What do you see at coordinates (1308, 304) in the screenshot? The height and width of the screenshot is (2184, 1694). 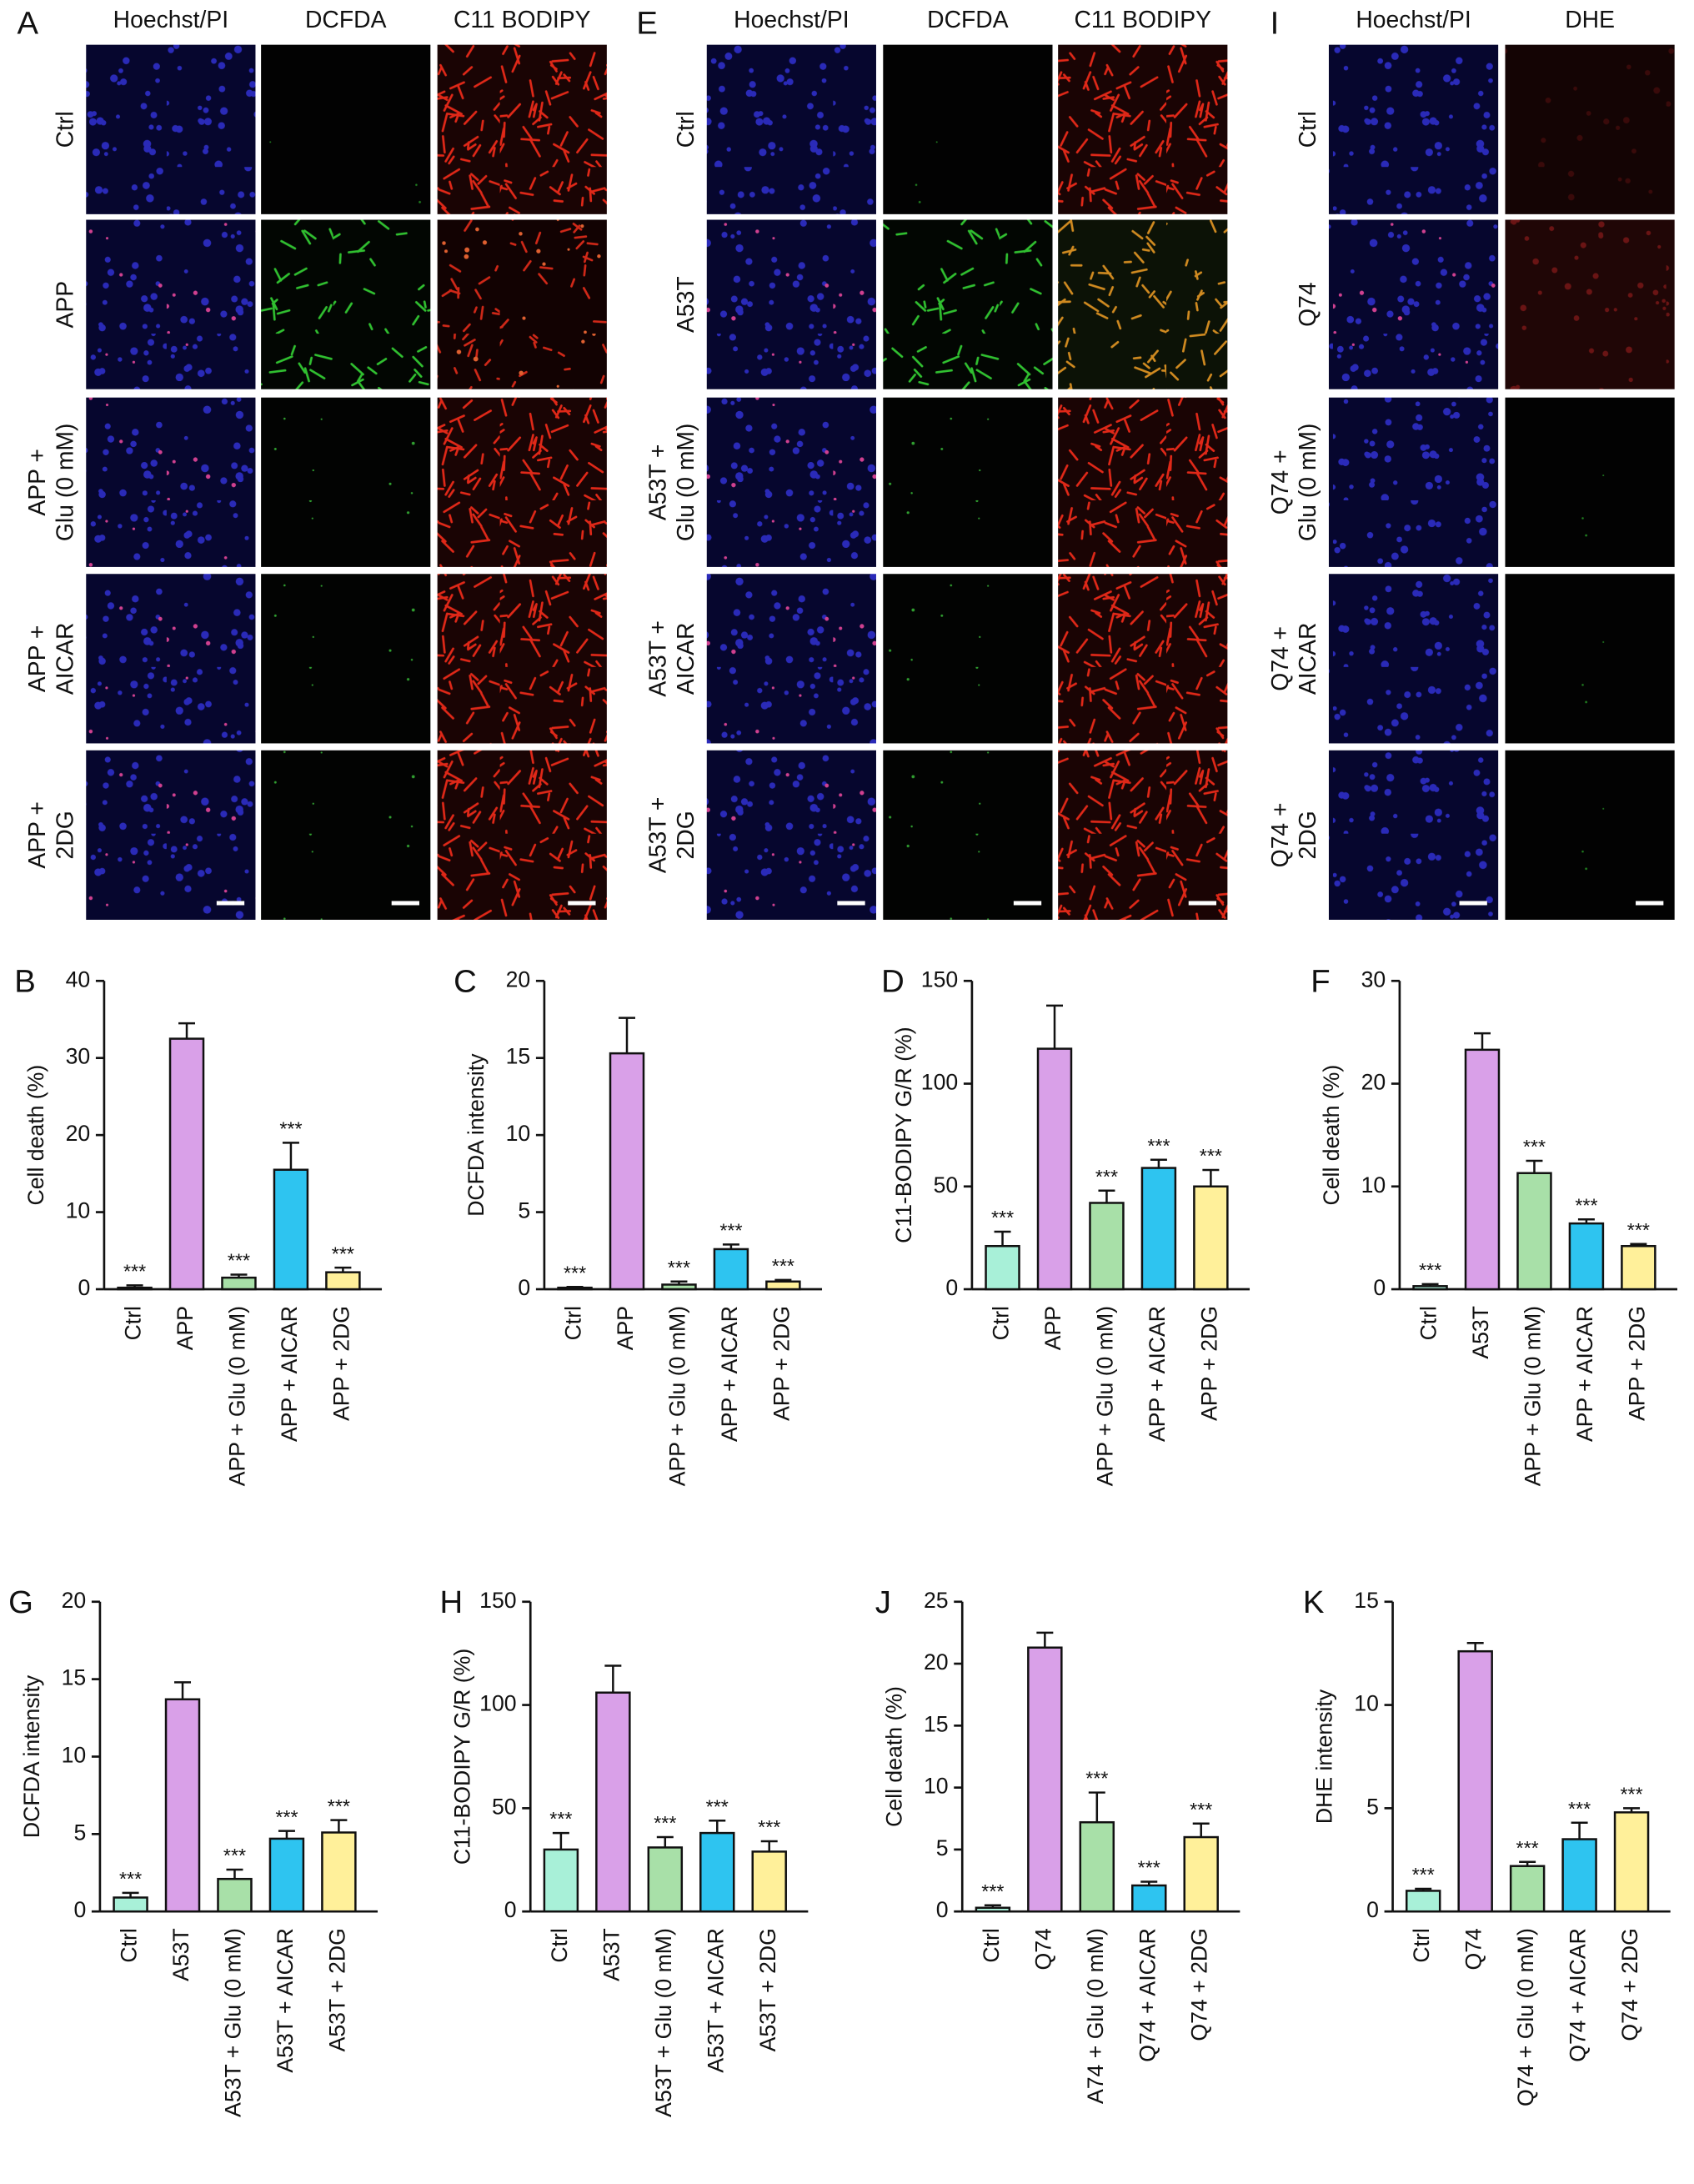 I see `row-label: Q74` at bounding box center [1308, 304].